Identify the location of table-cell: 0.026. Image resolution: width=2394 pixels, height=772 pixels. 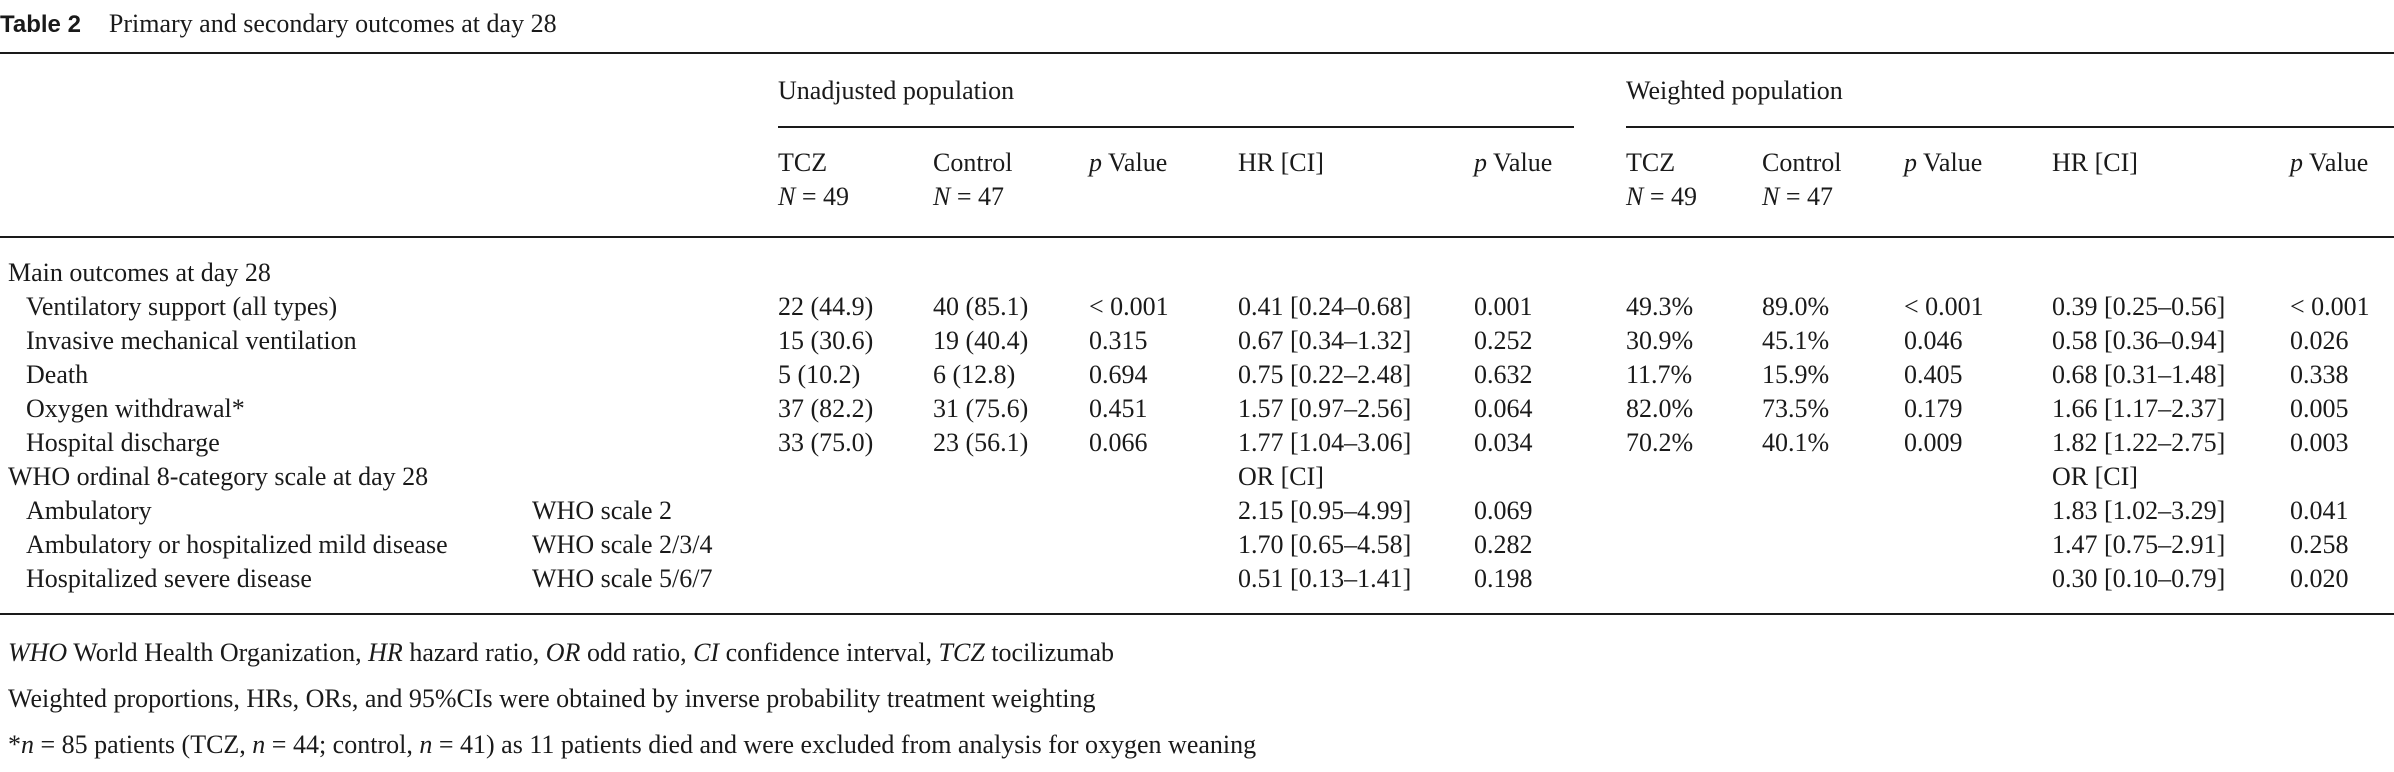
(2319, 340).